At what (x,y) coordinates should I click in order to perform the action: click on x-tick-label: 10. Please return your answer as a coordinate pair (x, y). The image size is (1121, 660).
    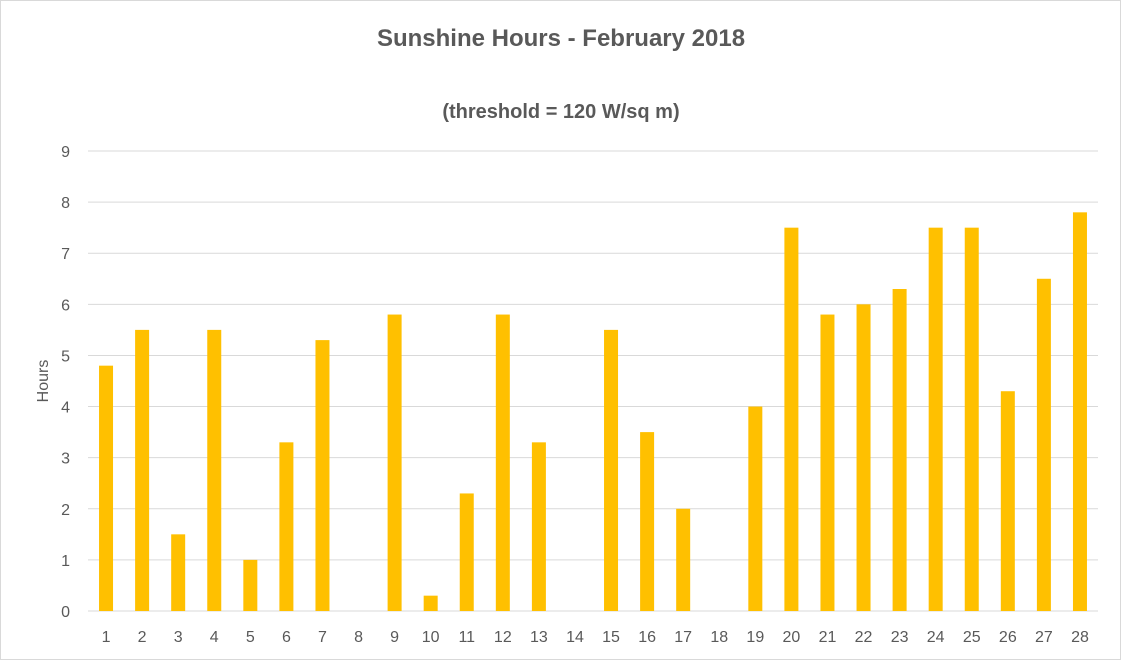
    Looking at the image, I should click on (431, 637).